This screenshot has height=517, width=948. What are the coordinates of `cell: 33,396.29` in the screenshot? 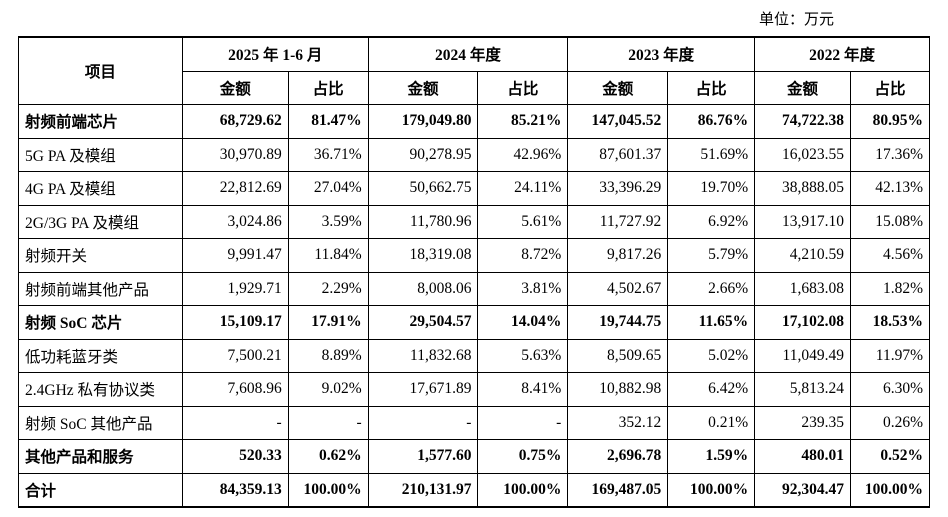 It's located at (618, 188).